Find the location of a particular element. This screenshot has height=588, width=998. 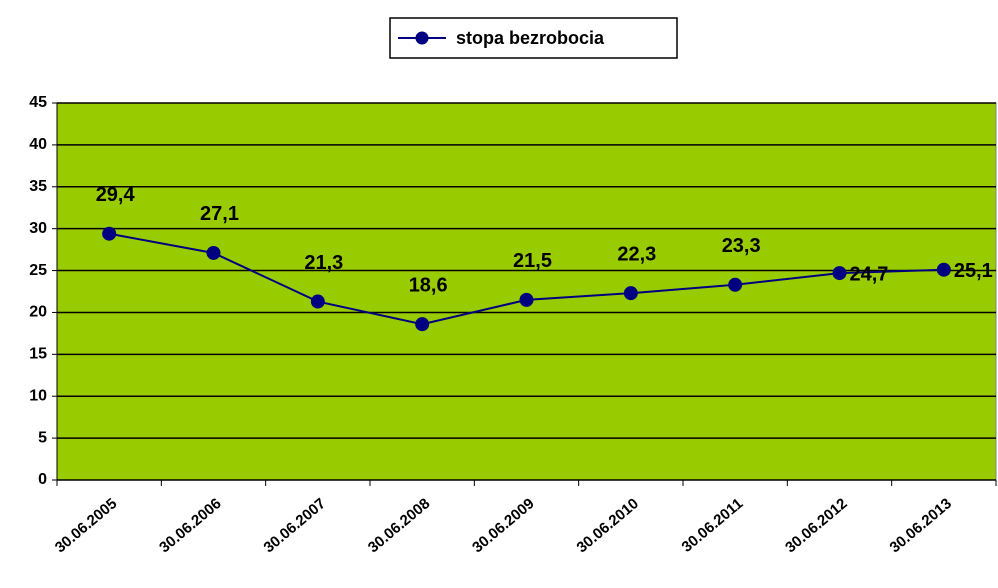

legend: stopa bezrobocia is located at coordinates (533, 38).